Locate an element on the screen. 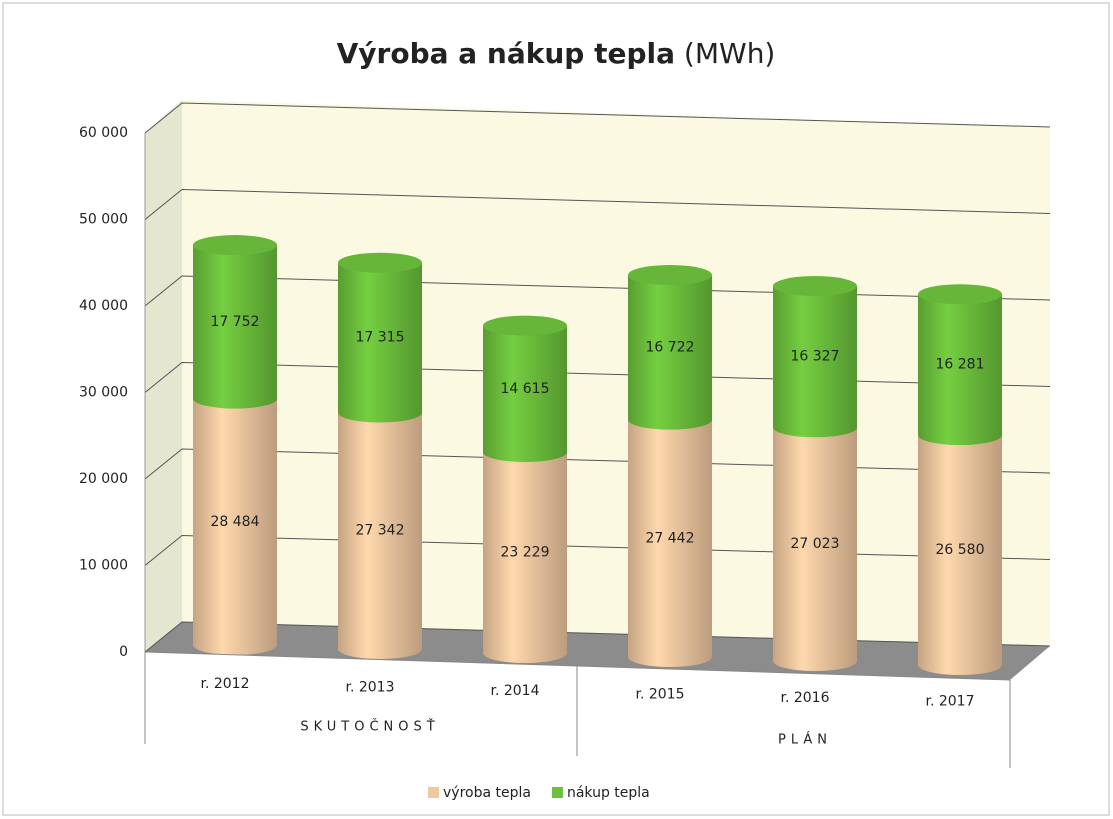 Image resolution: width=1113 pixels, height=819 pixels. chart-title: Výroba a nákup tepla (MWh) is located at coordinates (556, 53).